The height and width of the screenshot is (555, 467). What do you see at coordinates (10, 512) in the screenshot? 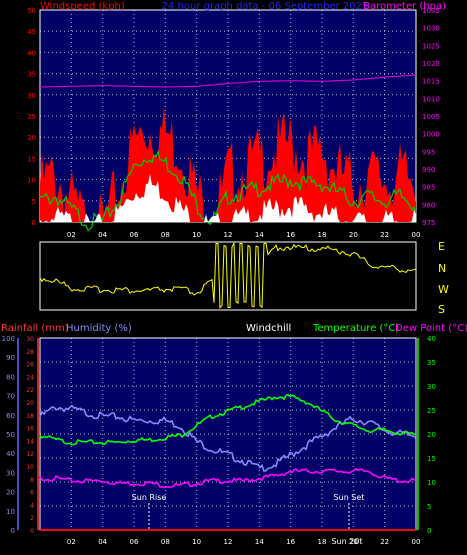
I see `humidity-tick: 10` at bounding box center [10, 512].